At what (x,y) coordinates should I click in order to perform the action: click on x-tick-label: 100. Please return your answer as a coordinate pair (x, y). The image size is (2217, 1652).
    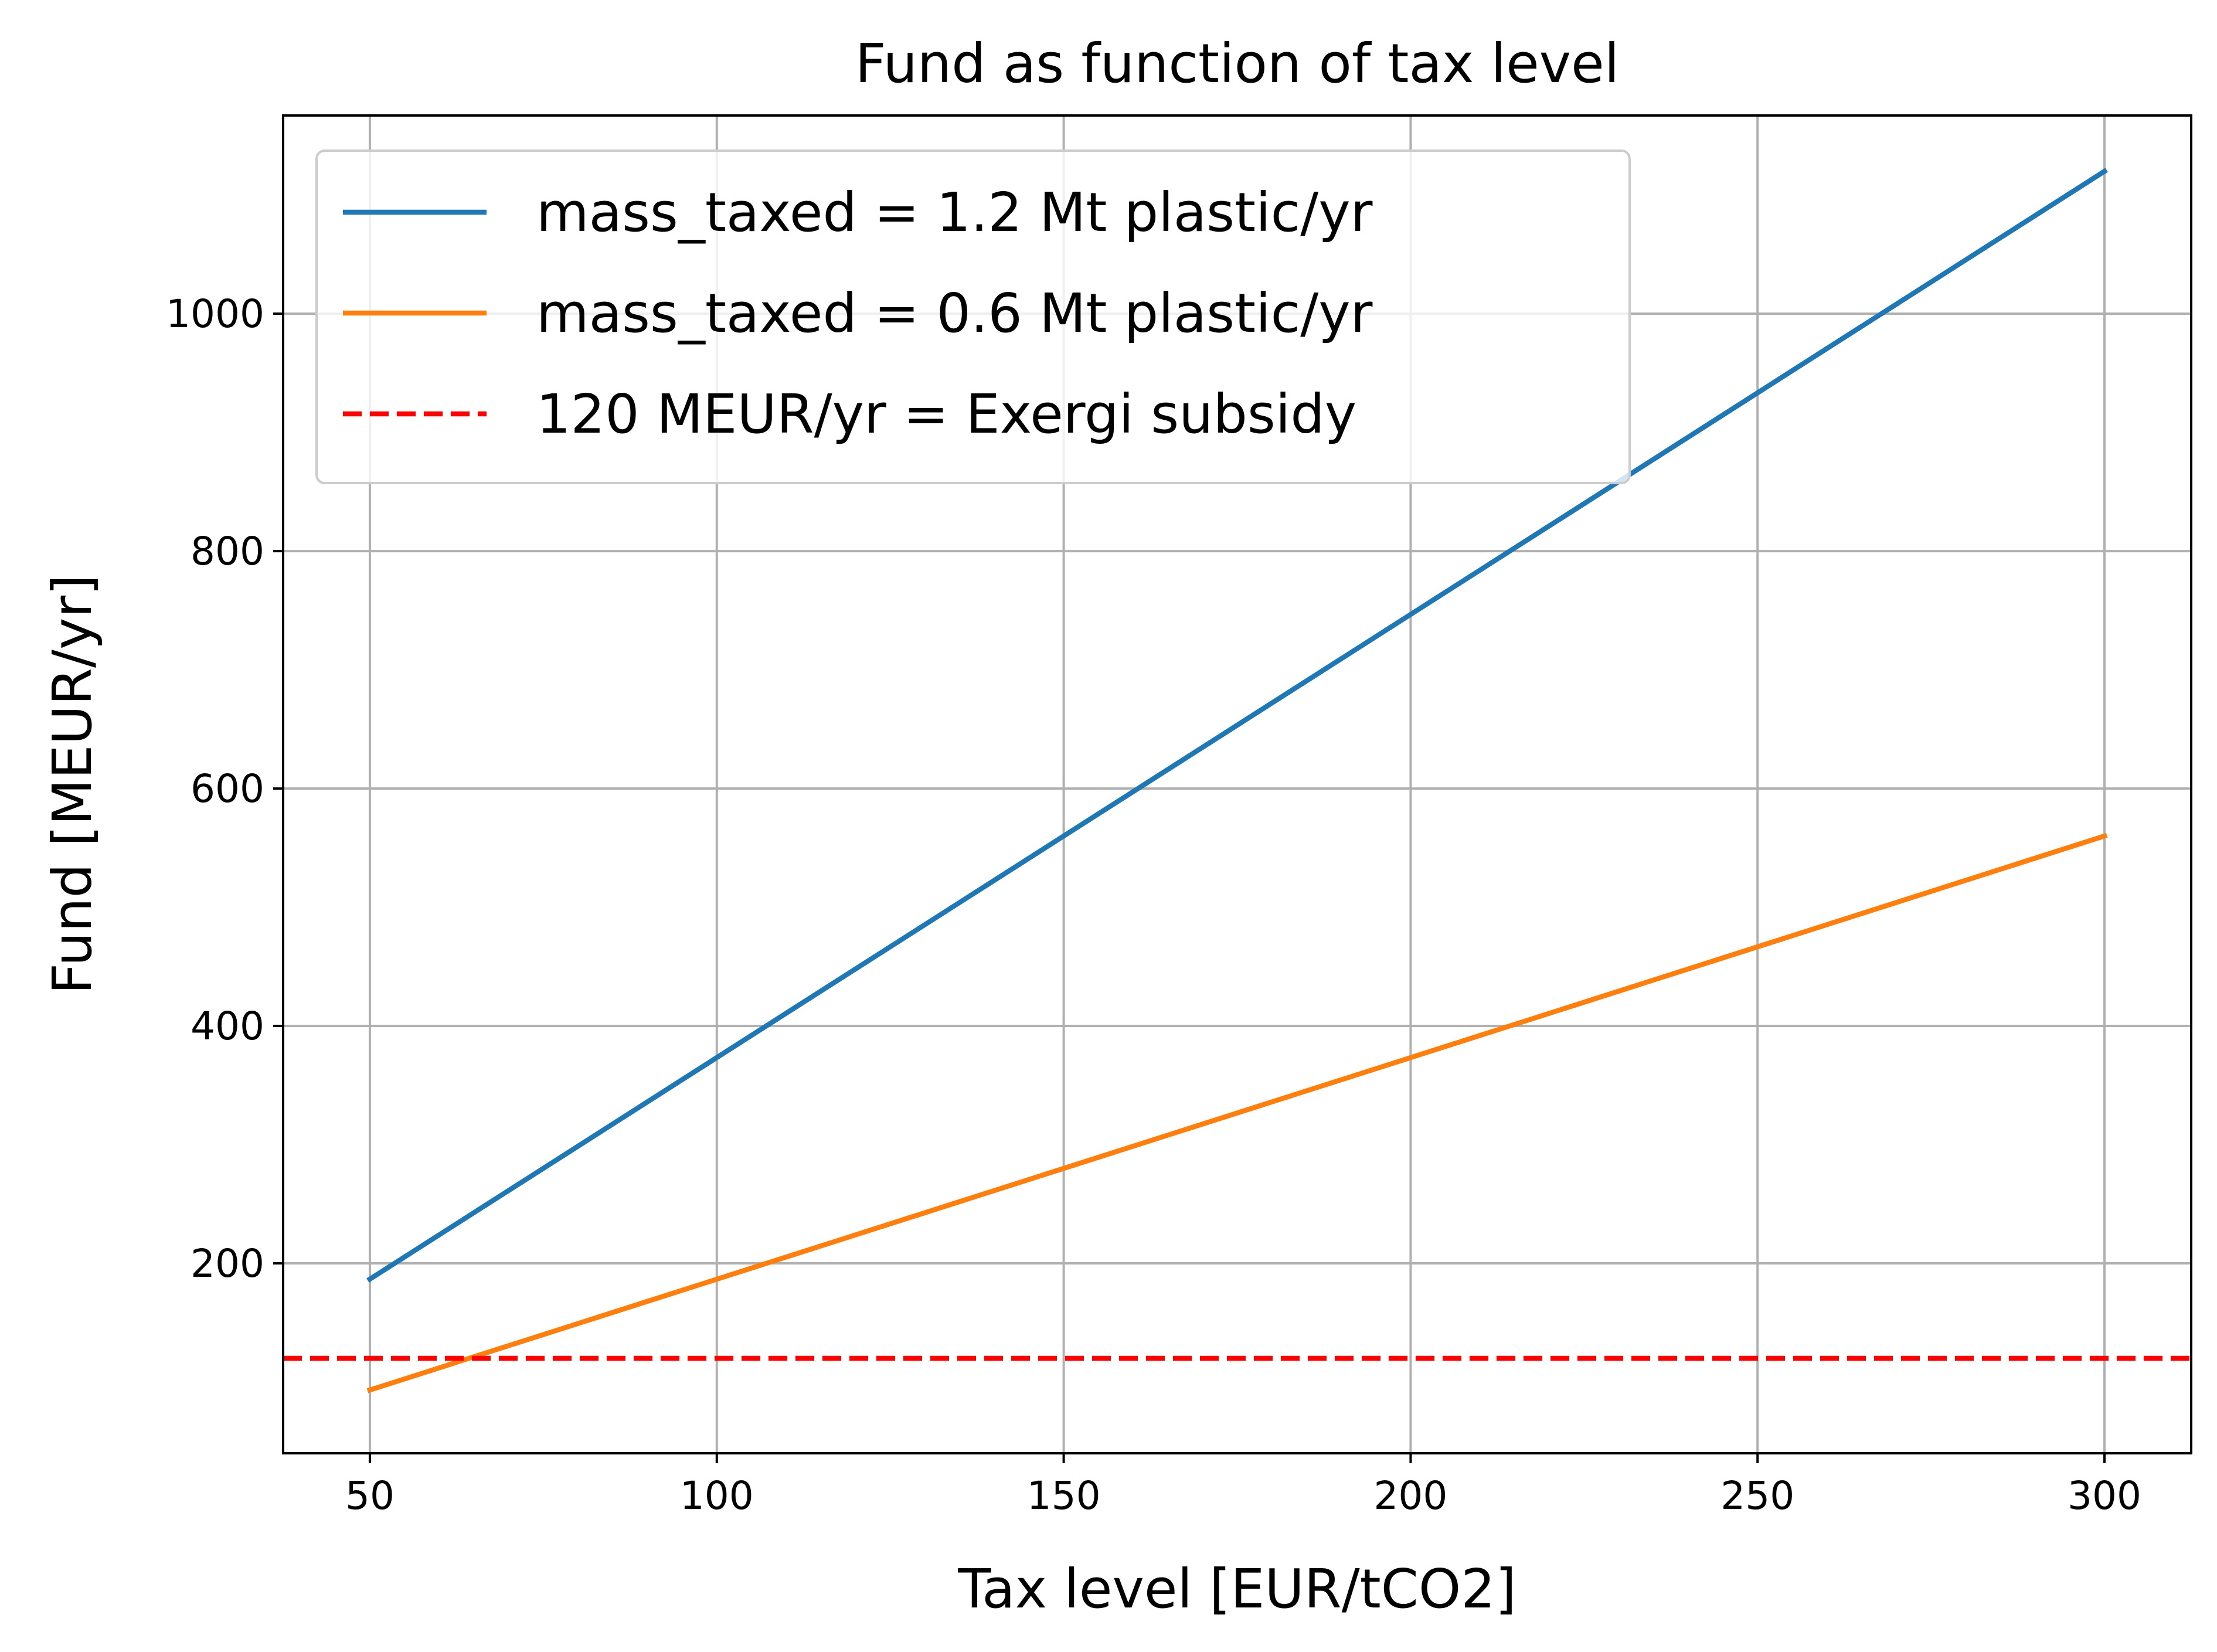
    Looking at the image, I should click on (717, 1495).